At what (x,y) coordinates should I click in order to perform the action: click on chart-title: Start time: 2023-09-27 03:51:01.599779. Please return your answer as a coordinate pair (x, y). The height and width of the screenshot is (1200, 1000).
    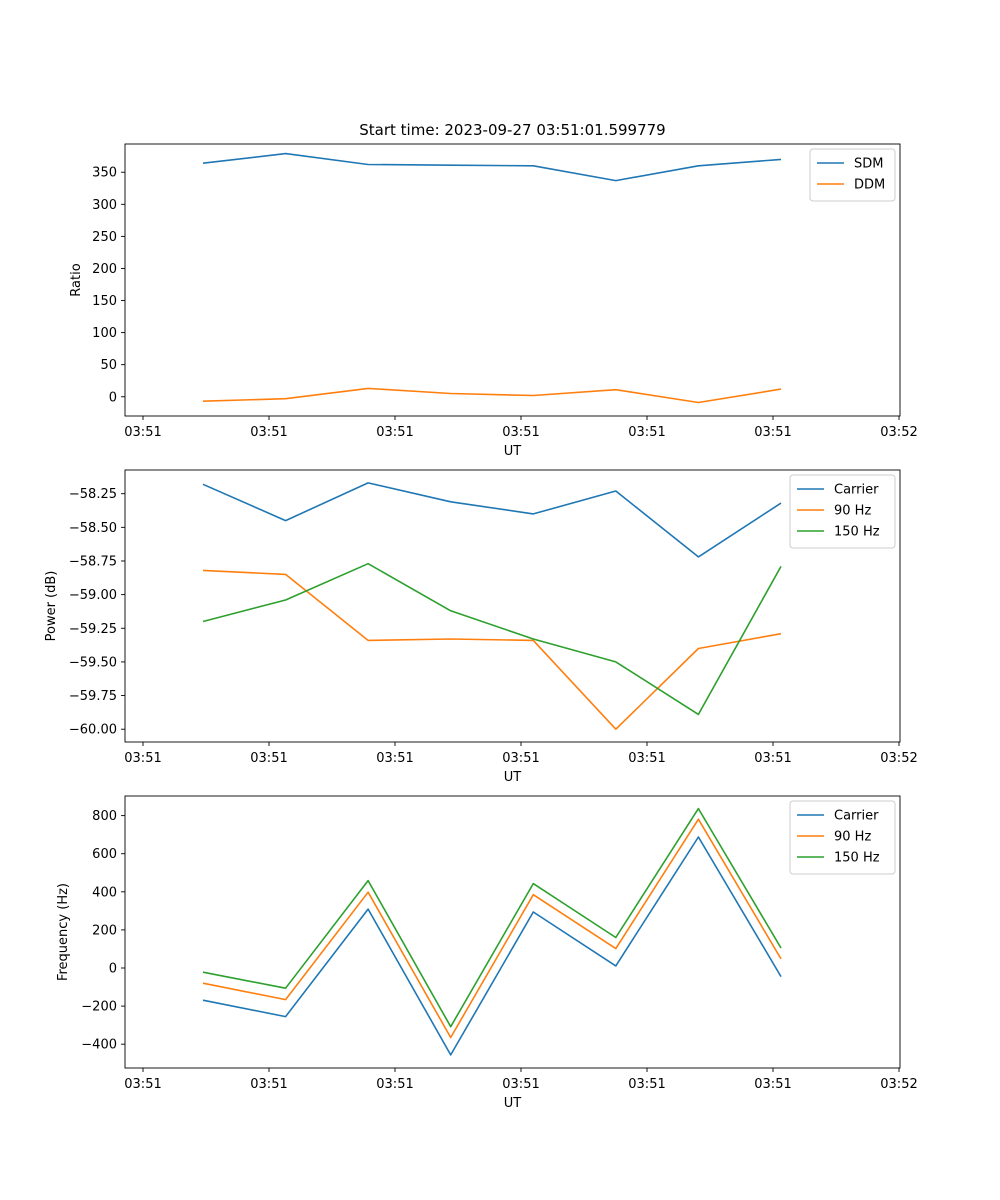
    Looking at the image, I should click on (512, 130).